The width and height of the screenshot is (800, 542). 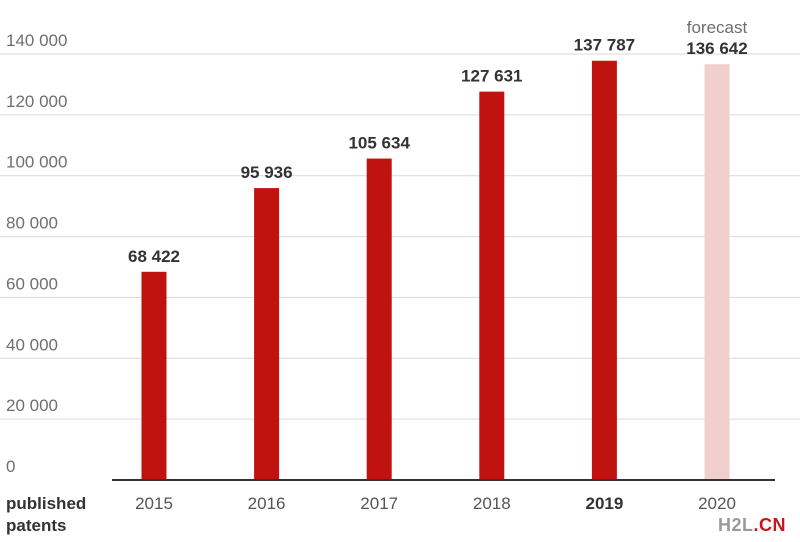 What do you see at coordinates (10, 466) in the screenshot?
I see `y-tick-label: 0` at bounding box center [10, 466].